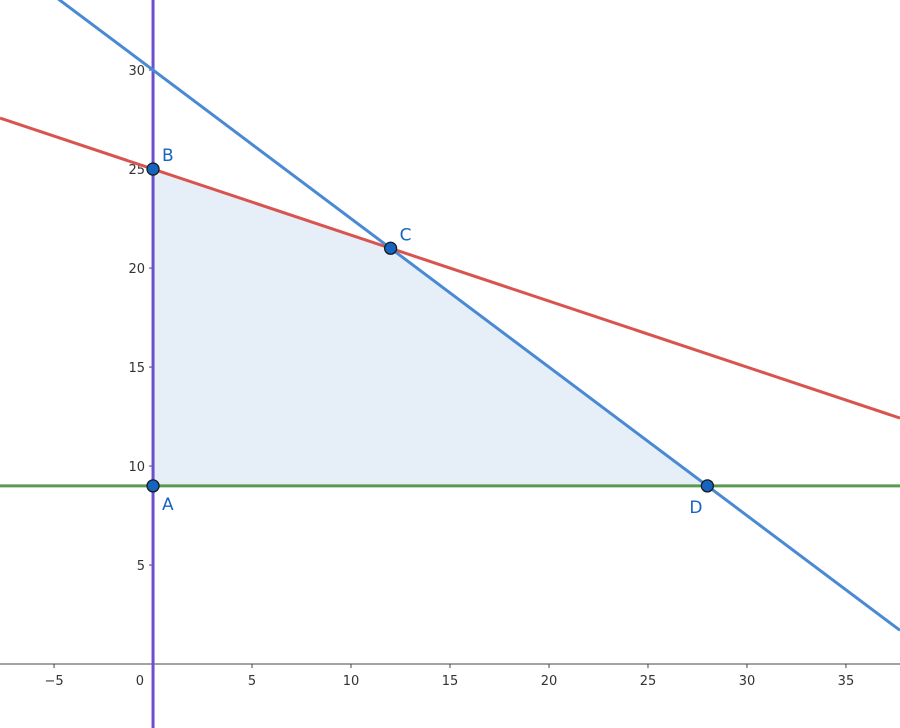 The image size is (900, 728). I want to click on origin-label: 0, so click(140, 681).